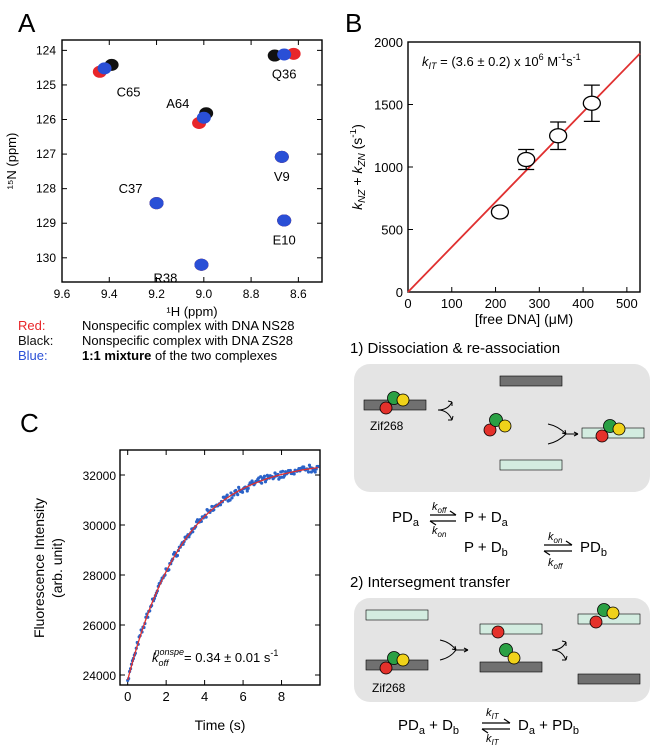 This screenshot has width=655, height=751. Describe the element at coordinates (506, 650) in the screenshot. I see `zf-green-icon` at that location.